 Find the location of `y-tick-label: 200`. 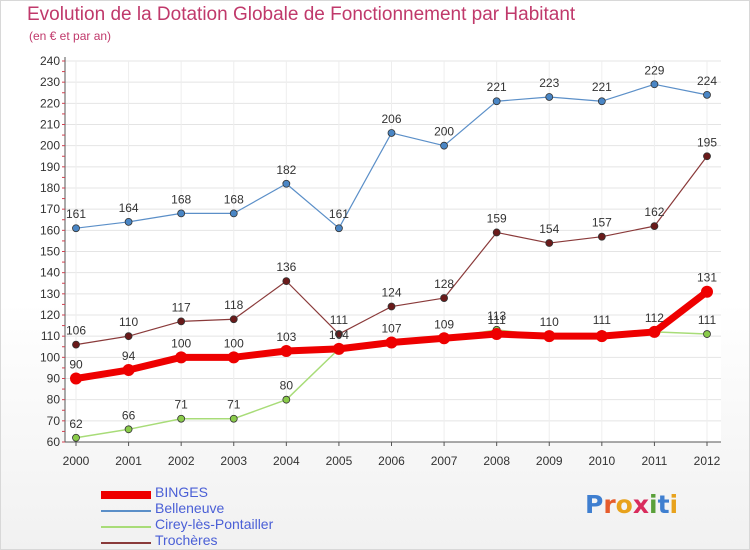

y-tick-label: 200 is located at coordinates (50, 146).